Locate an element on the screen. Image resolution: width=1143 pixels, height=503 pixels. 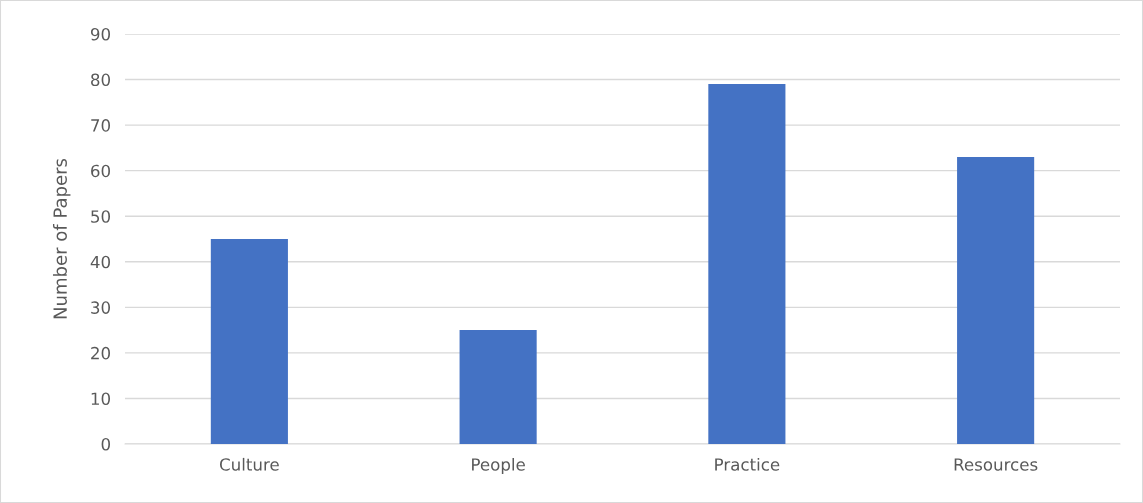
x-tick-label: Culture is located at coordinates (249, 464).